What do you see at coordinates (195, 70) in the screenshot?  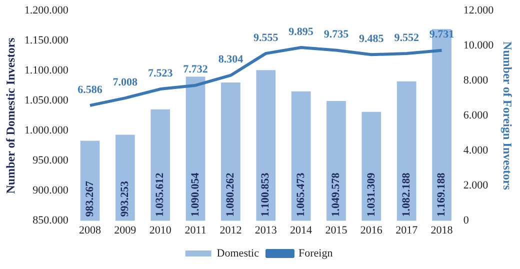 I see `data-label: 7.732` at bounding box center [195, 70].